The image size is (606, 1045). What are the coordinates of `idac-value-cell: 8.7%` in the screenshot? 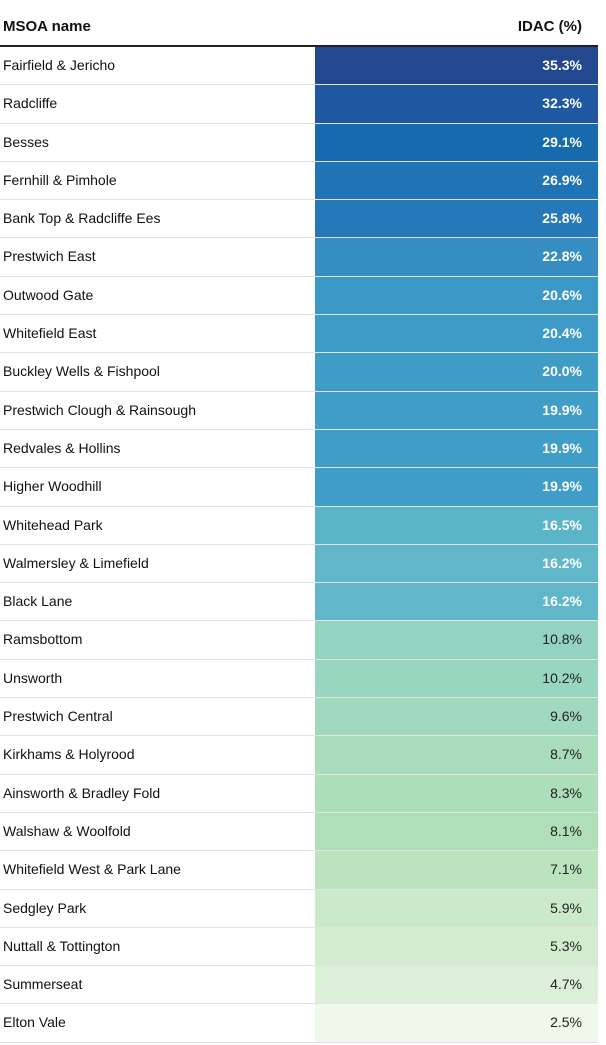 It's located at (456, 755).